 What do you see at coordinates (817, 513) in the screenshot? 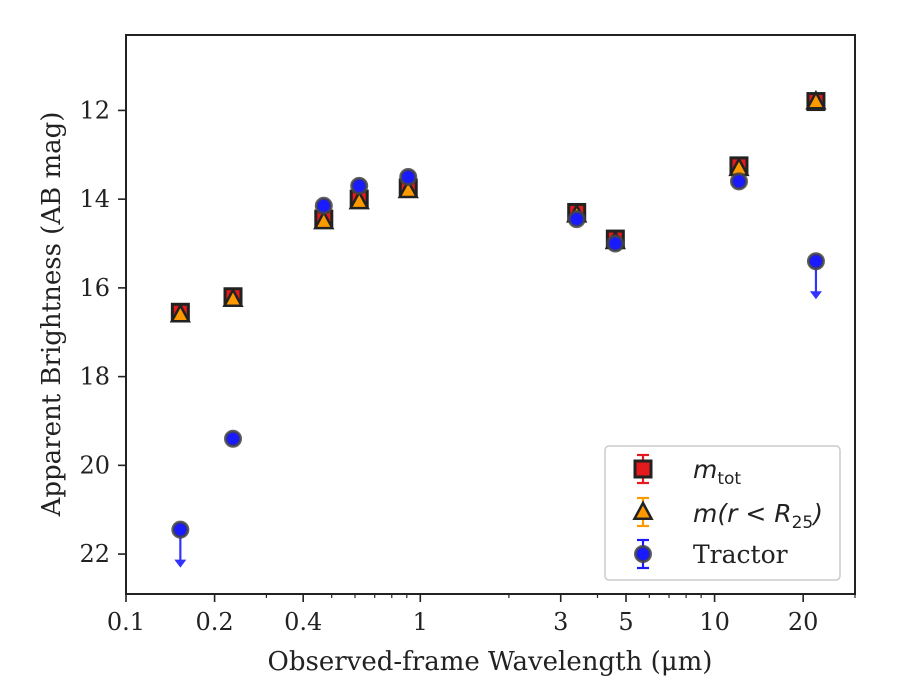
I see `legend-label-mr25-close: )` at bounding box center [817, 513].